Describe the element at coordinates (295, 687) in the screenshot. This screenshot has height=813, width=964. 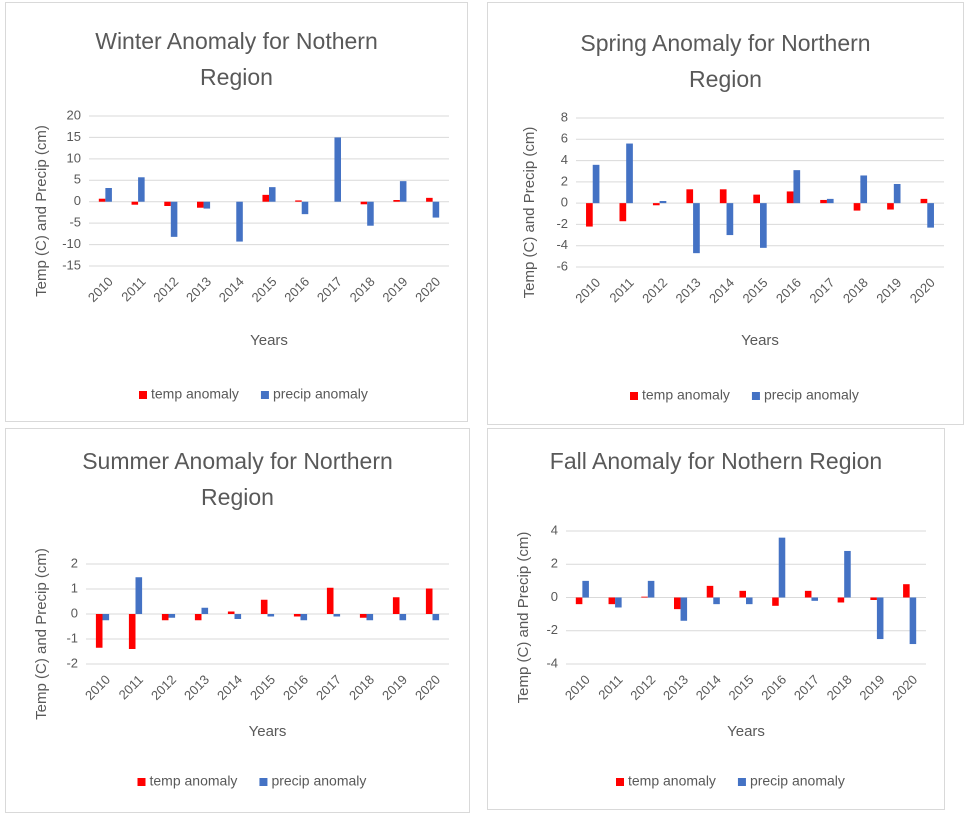
I see `x-tick-label: 2016` at that location.